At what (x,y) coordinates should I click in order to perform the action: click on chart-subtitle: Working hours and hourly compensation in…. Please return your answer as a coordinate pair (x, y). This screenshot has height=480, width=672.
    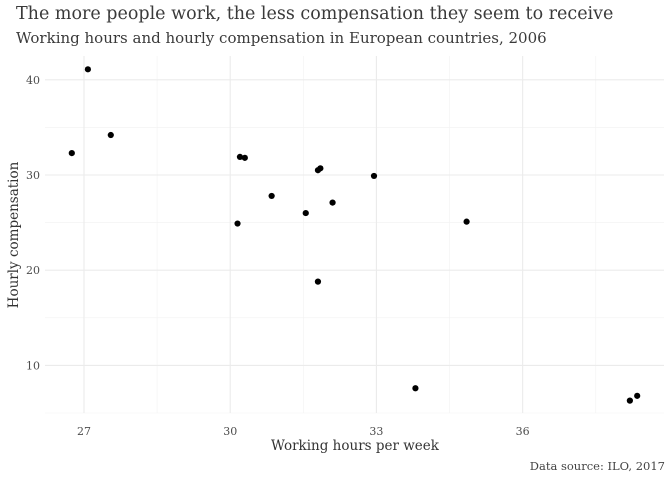
    Looking at the image, I should click on (281, 38).